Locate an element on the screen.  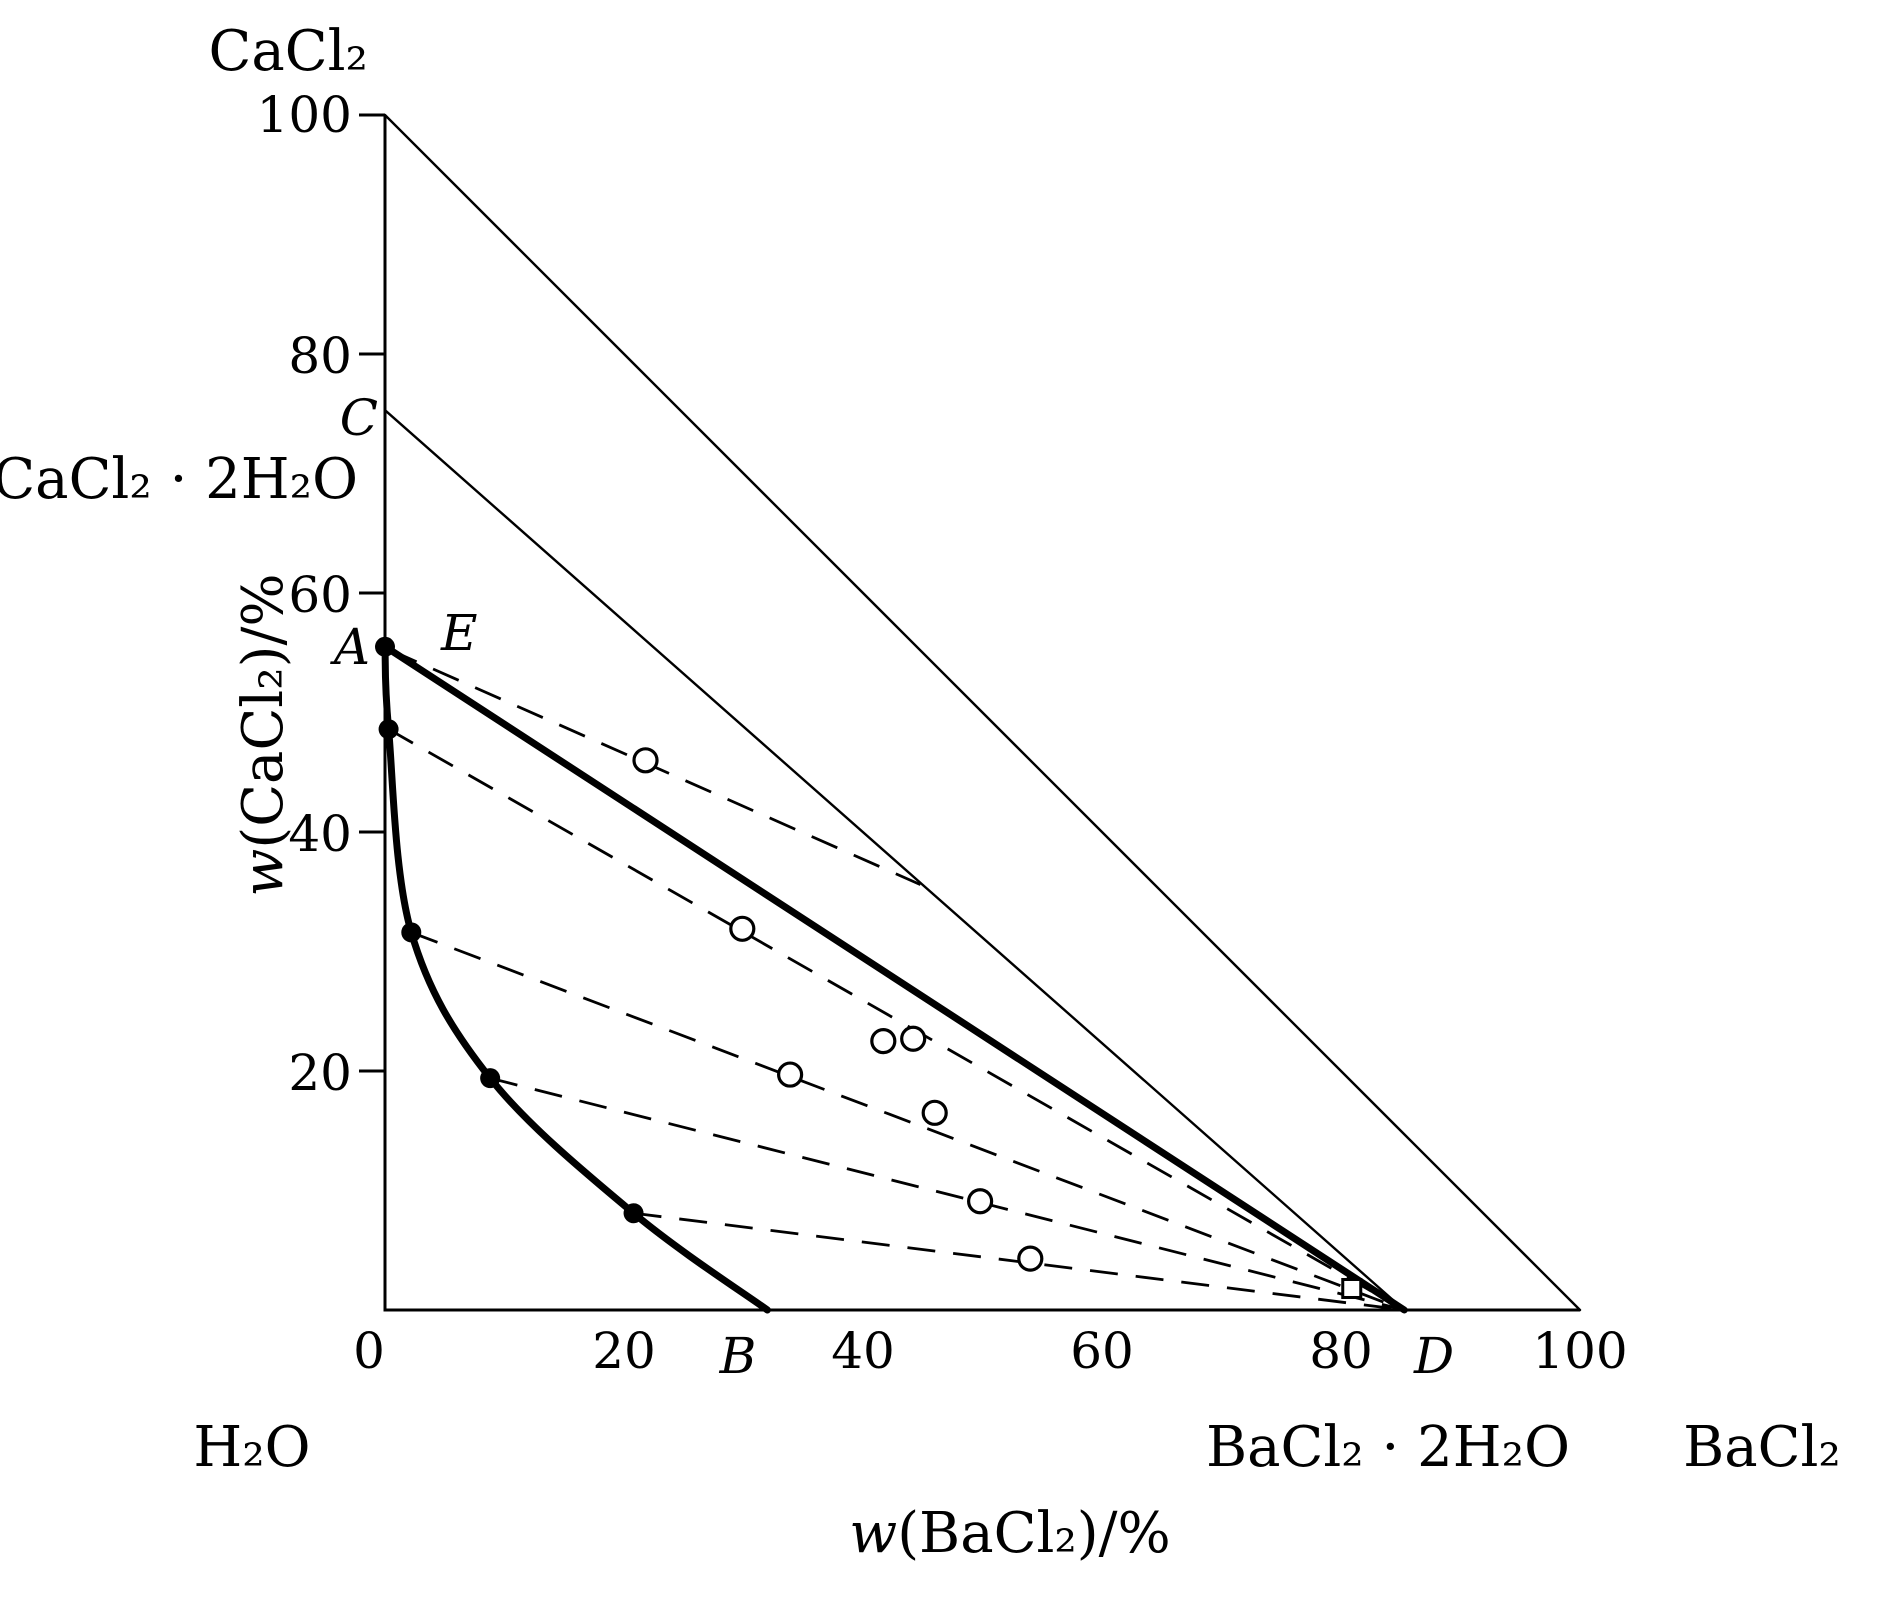
y-axis-title-text: (CaCl₂)/% is located at coordinates (263, 711).